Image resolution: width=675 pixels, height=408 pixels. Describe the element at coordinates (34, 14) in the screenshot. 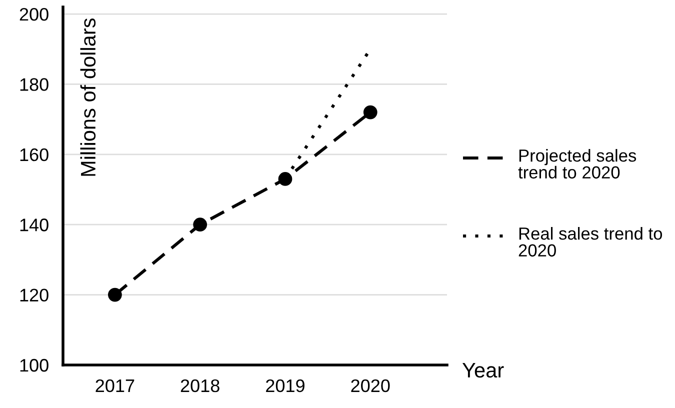

I see `y-tick-label: 200` at that location.